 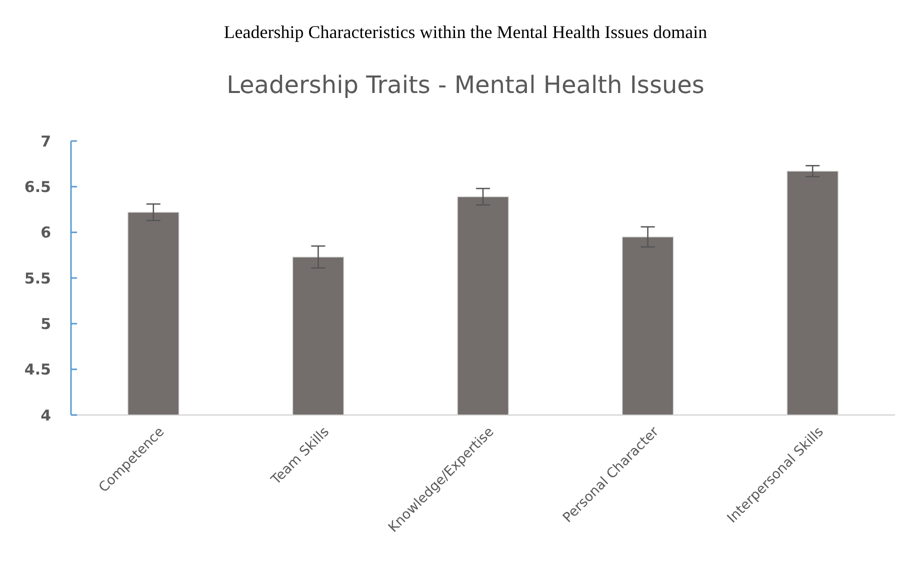 What do you see at coordinates (466, 32) in the screenshot?
I see `chart-title: Leadership Characteristics within the Mental Health Issues domain` at bounding box center [466, 32].